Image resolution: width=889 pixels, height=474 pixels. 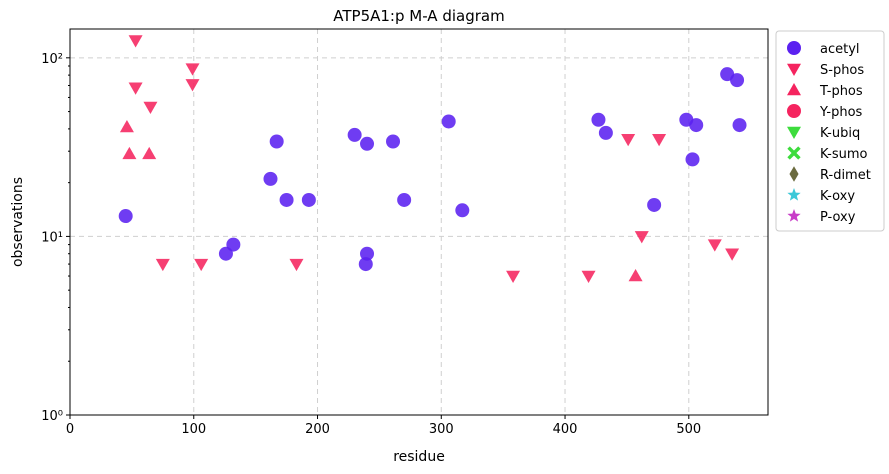 What do you see at coordinates (317, 429) in the screenshot?
I see `x-tick-label: 200` at bounding box center [317, 429].